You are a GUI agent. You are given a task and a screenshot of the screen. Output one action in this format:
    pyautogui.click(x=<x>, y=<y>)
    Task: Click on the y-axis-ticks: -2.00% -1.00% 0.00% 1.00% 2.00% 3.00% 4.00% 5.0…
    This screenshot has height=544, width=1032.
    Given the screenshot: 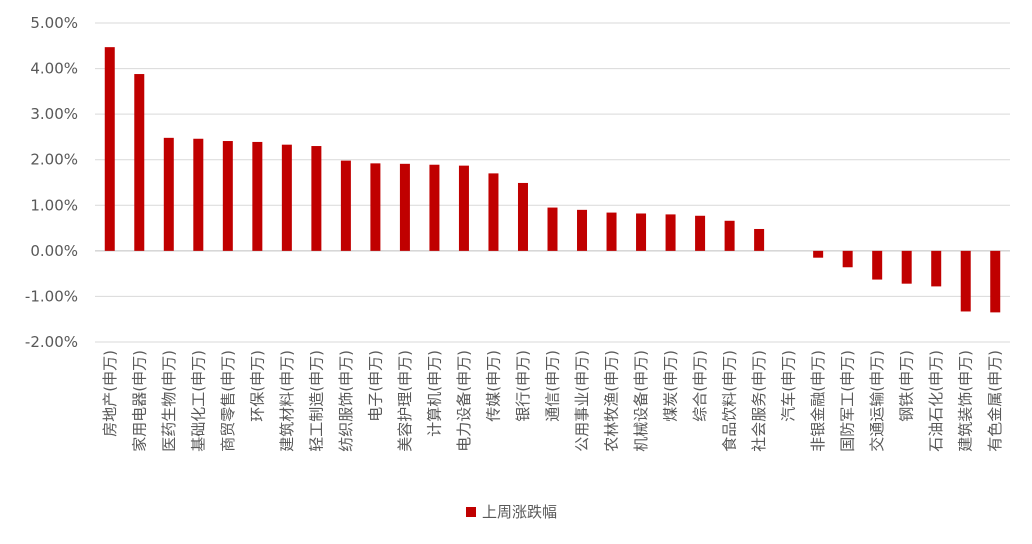 What is the action you would take?
    pyautogui.click(x=51, y=182)
    